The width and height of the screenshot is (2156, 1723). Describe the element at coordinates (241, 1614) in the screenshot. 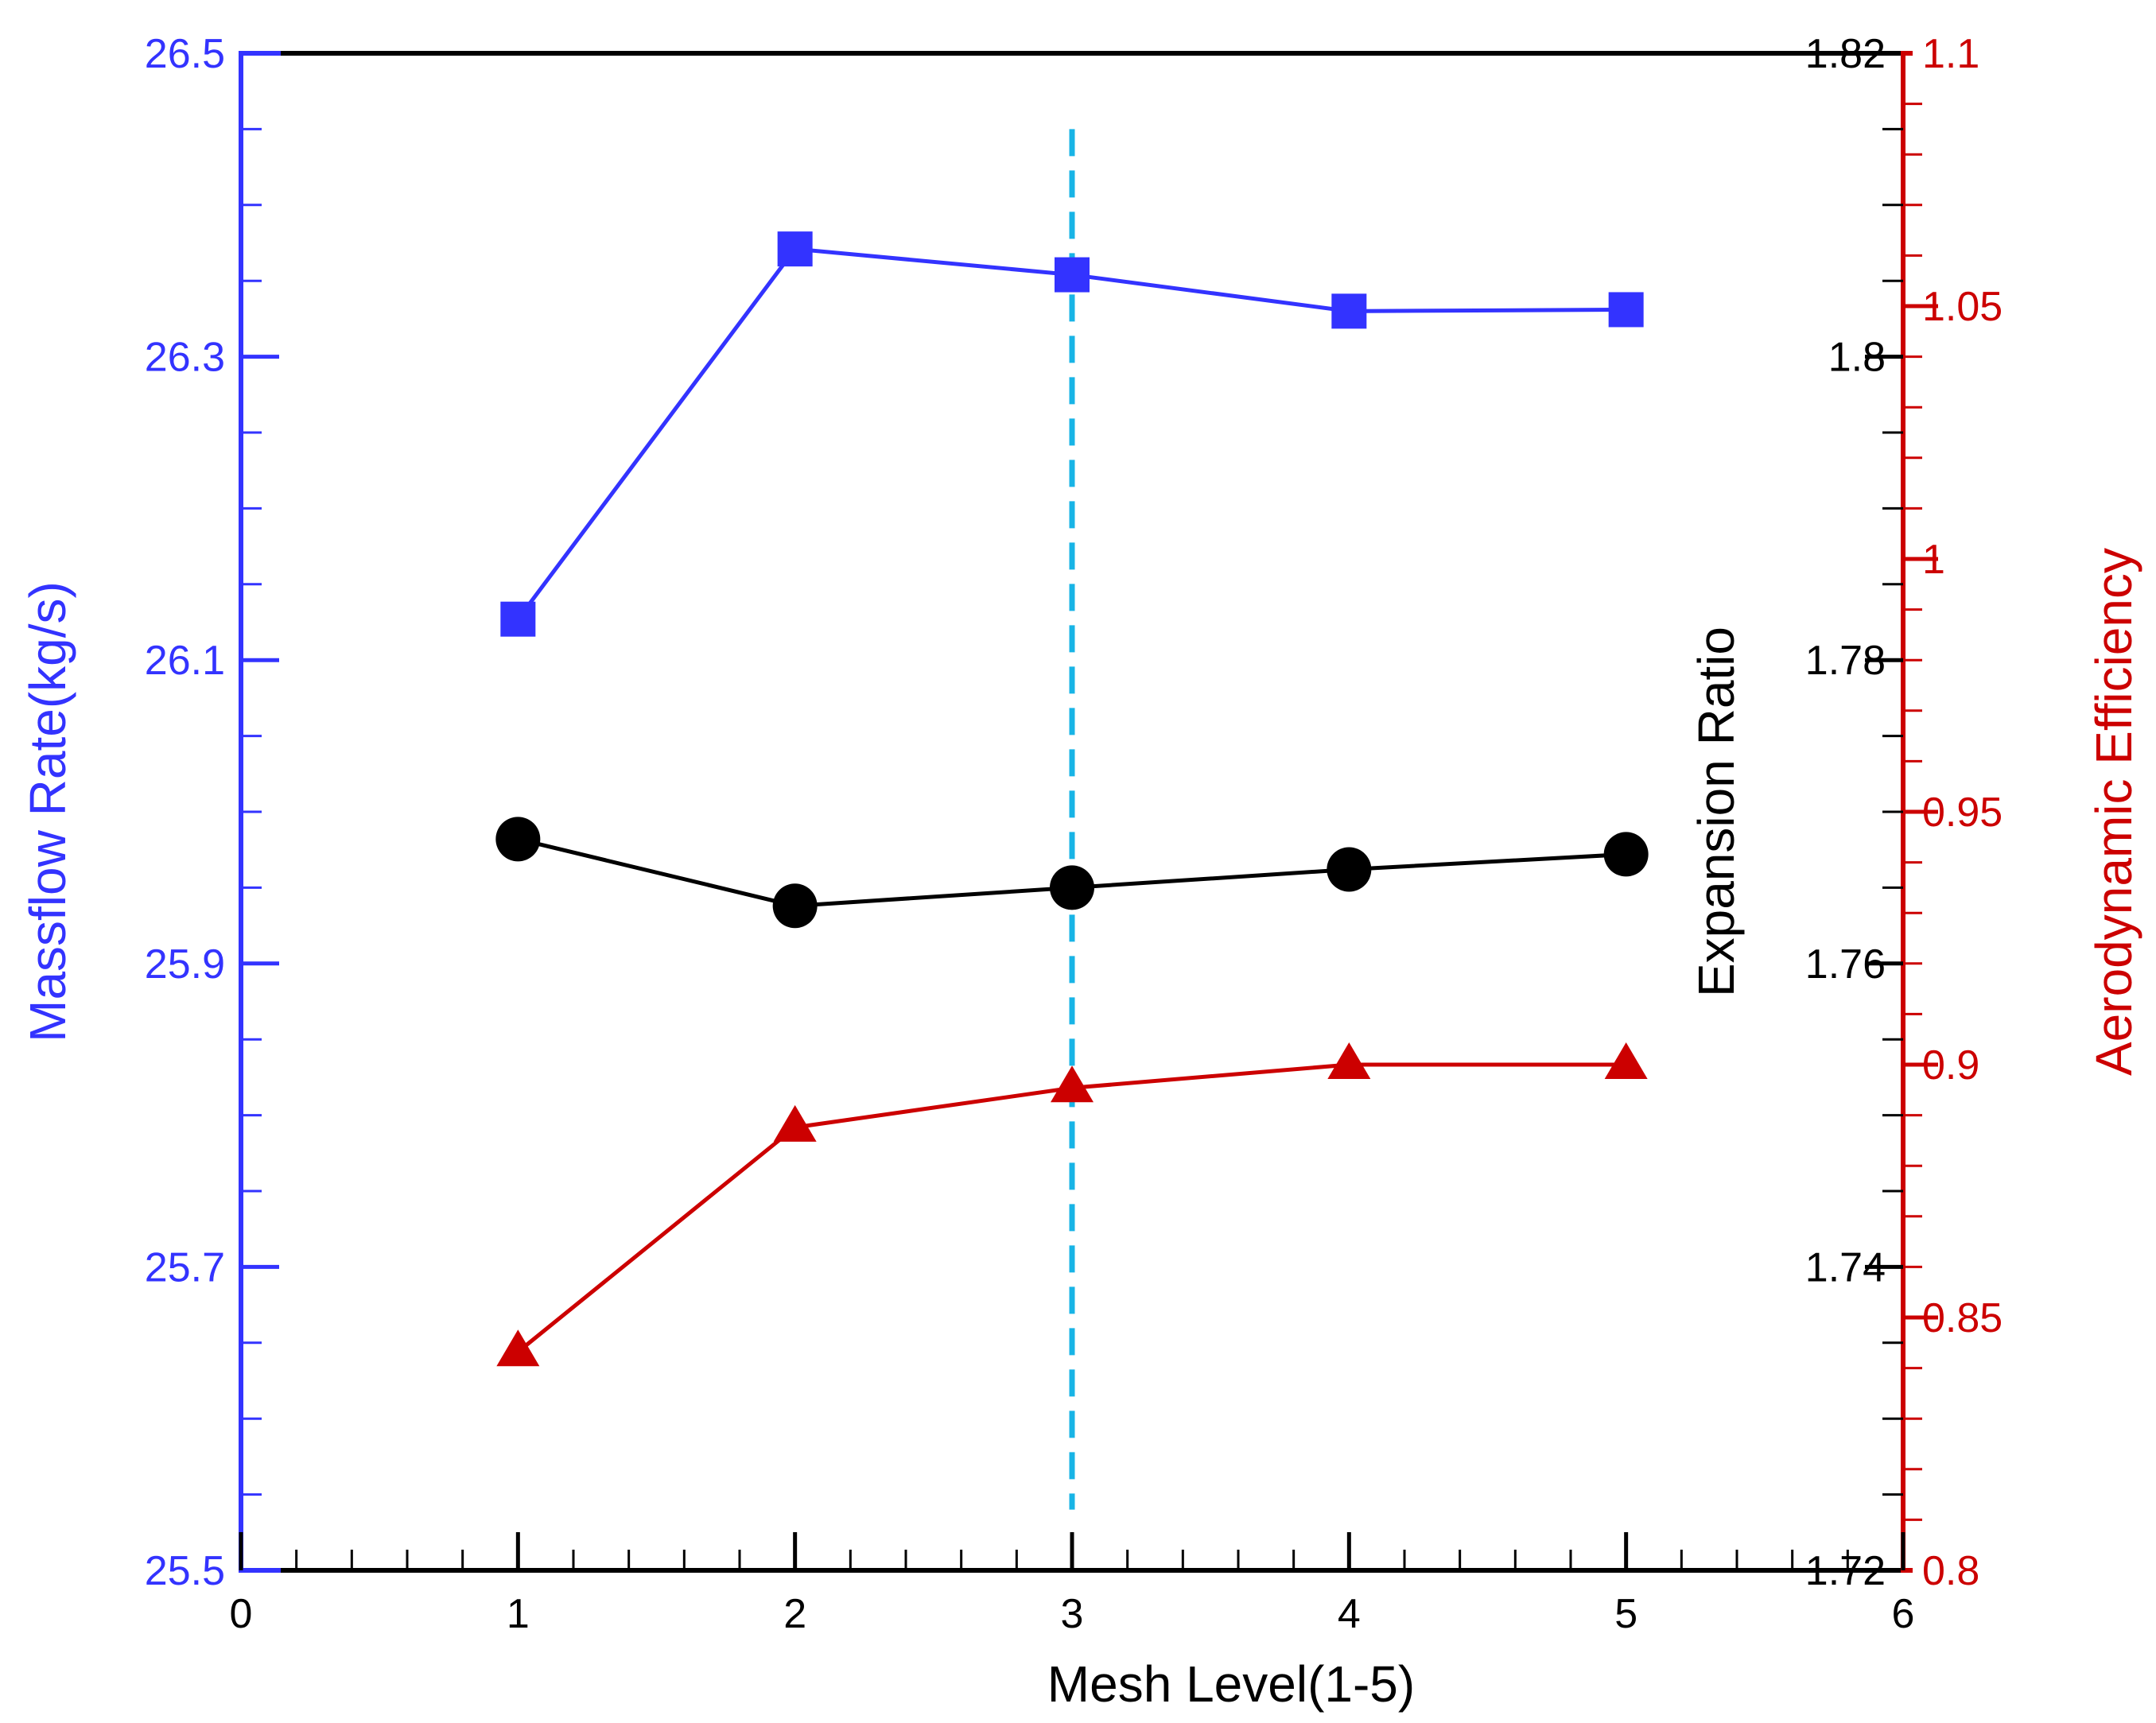

I see `x-tick-label: 0` at that location.